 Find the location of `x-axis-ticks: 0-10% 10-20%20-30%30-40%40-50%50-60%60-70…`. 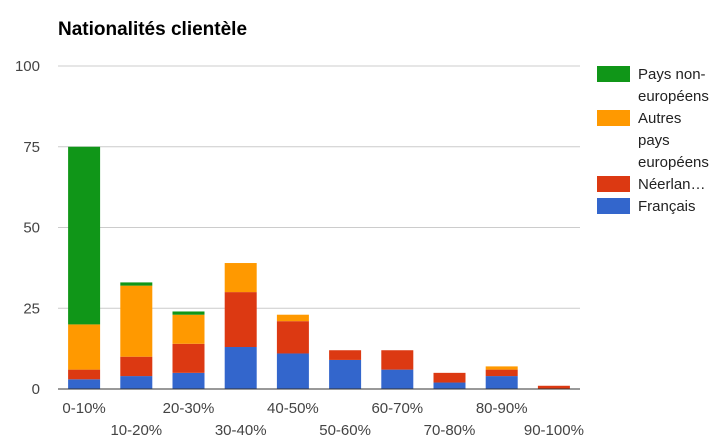

x-axis-ticks: 0-10% 10-20%20-30%30-40%40-50%50-60%60-70… is located at coordinates (323, 418).